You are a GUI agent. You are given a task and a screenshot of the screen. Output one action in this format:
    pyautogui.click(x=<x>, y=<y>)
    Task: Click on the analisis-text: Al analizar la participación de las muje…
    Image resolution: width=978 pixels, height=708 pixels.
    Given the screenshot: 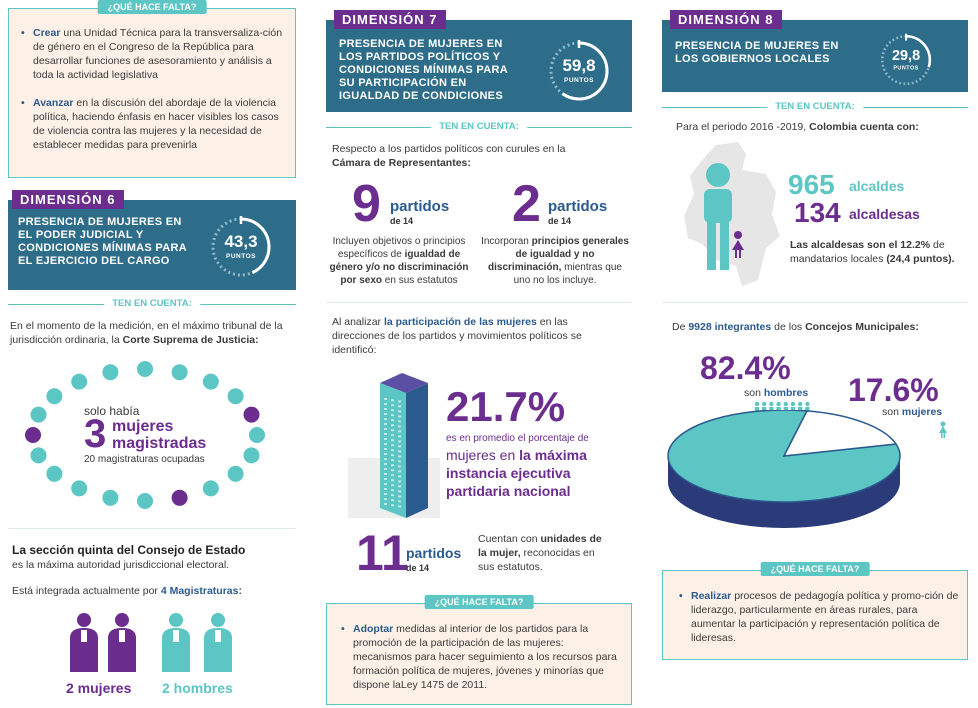 What is the action you would take?
    pyautogui.click(x=457, y=336)
    